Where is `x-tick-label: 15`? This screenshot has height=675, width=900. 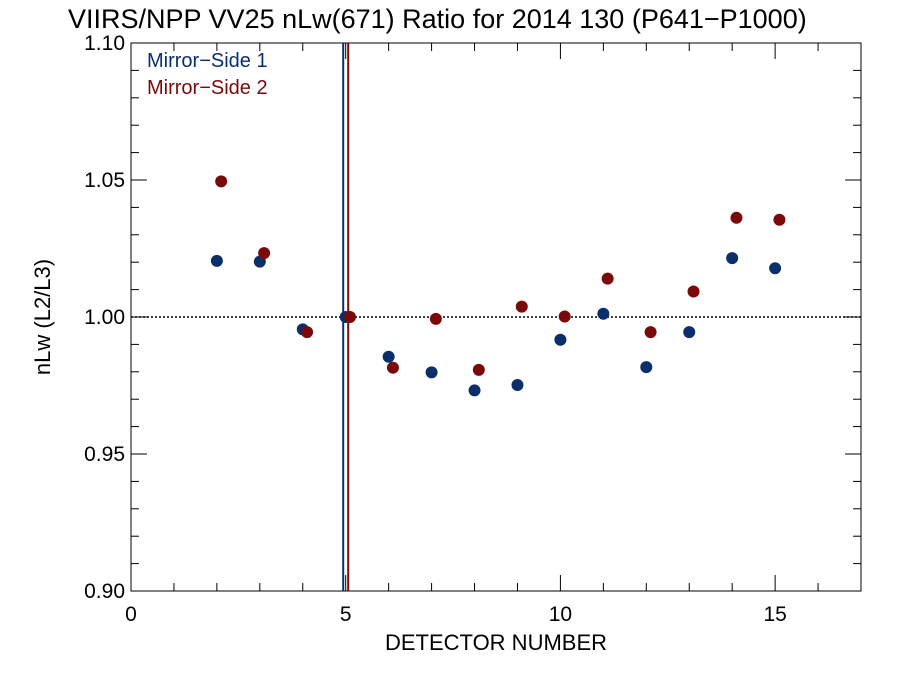 x-tick-label: 15 is located at coordinates (774, 614).